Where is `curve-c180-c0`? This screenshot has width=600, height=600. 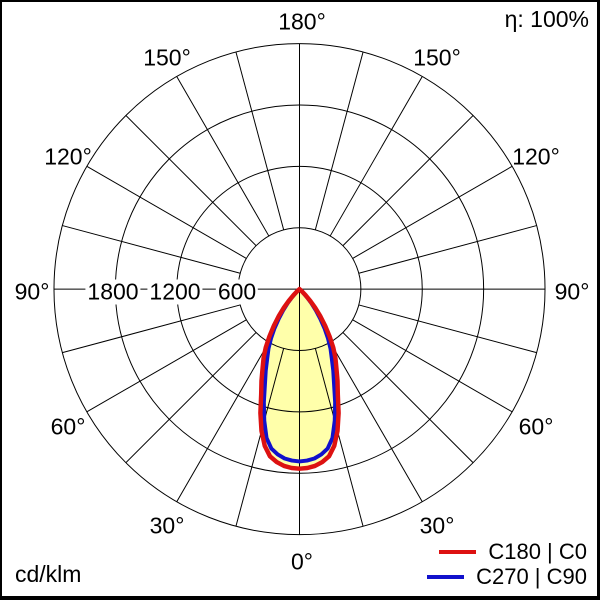 curve-c180-c0 is located at coordinates (299, 378).